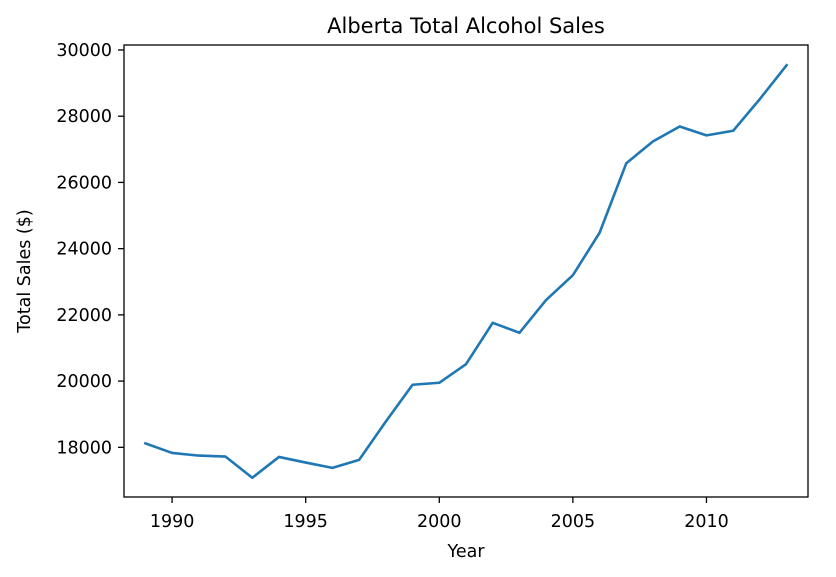 This screenshot has width=836, height=577. I want to click on y-axis-ticks: 18000 20000 22000 24000 26000 28000 30000, so click(90, 249).